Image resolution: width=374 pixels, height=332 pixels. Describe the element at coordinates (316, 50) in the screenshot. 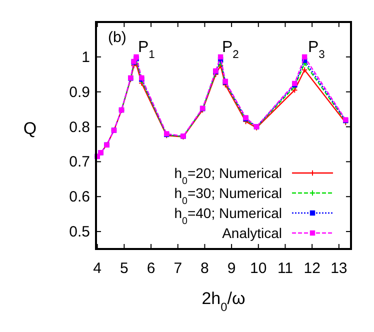

I see `annotation: P$_{3}$` at that location.